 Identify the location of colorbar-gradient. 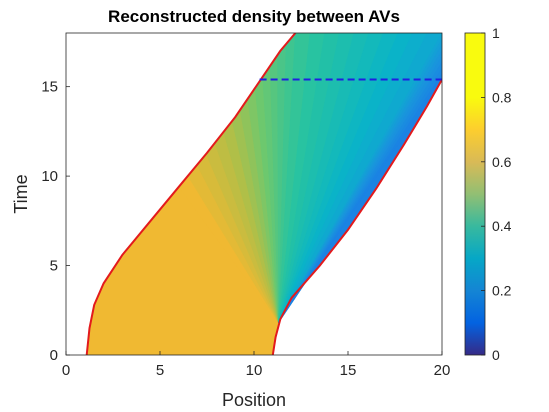
(475, 194).